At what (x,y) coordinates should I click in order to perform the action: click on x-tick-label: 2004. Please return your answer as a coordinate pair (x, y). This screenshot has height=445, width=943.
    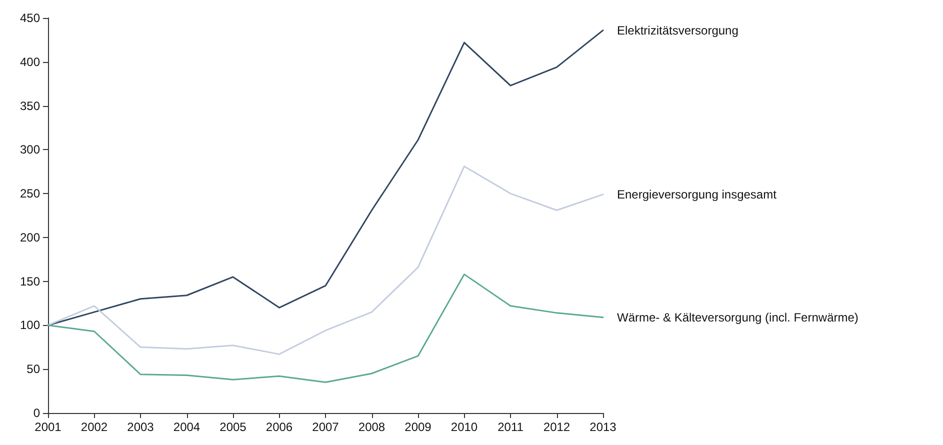
    Looking at the image, I should click on (186, 427).